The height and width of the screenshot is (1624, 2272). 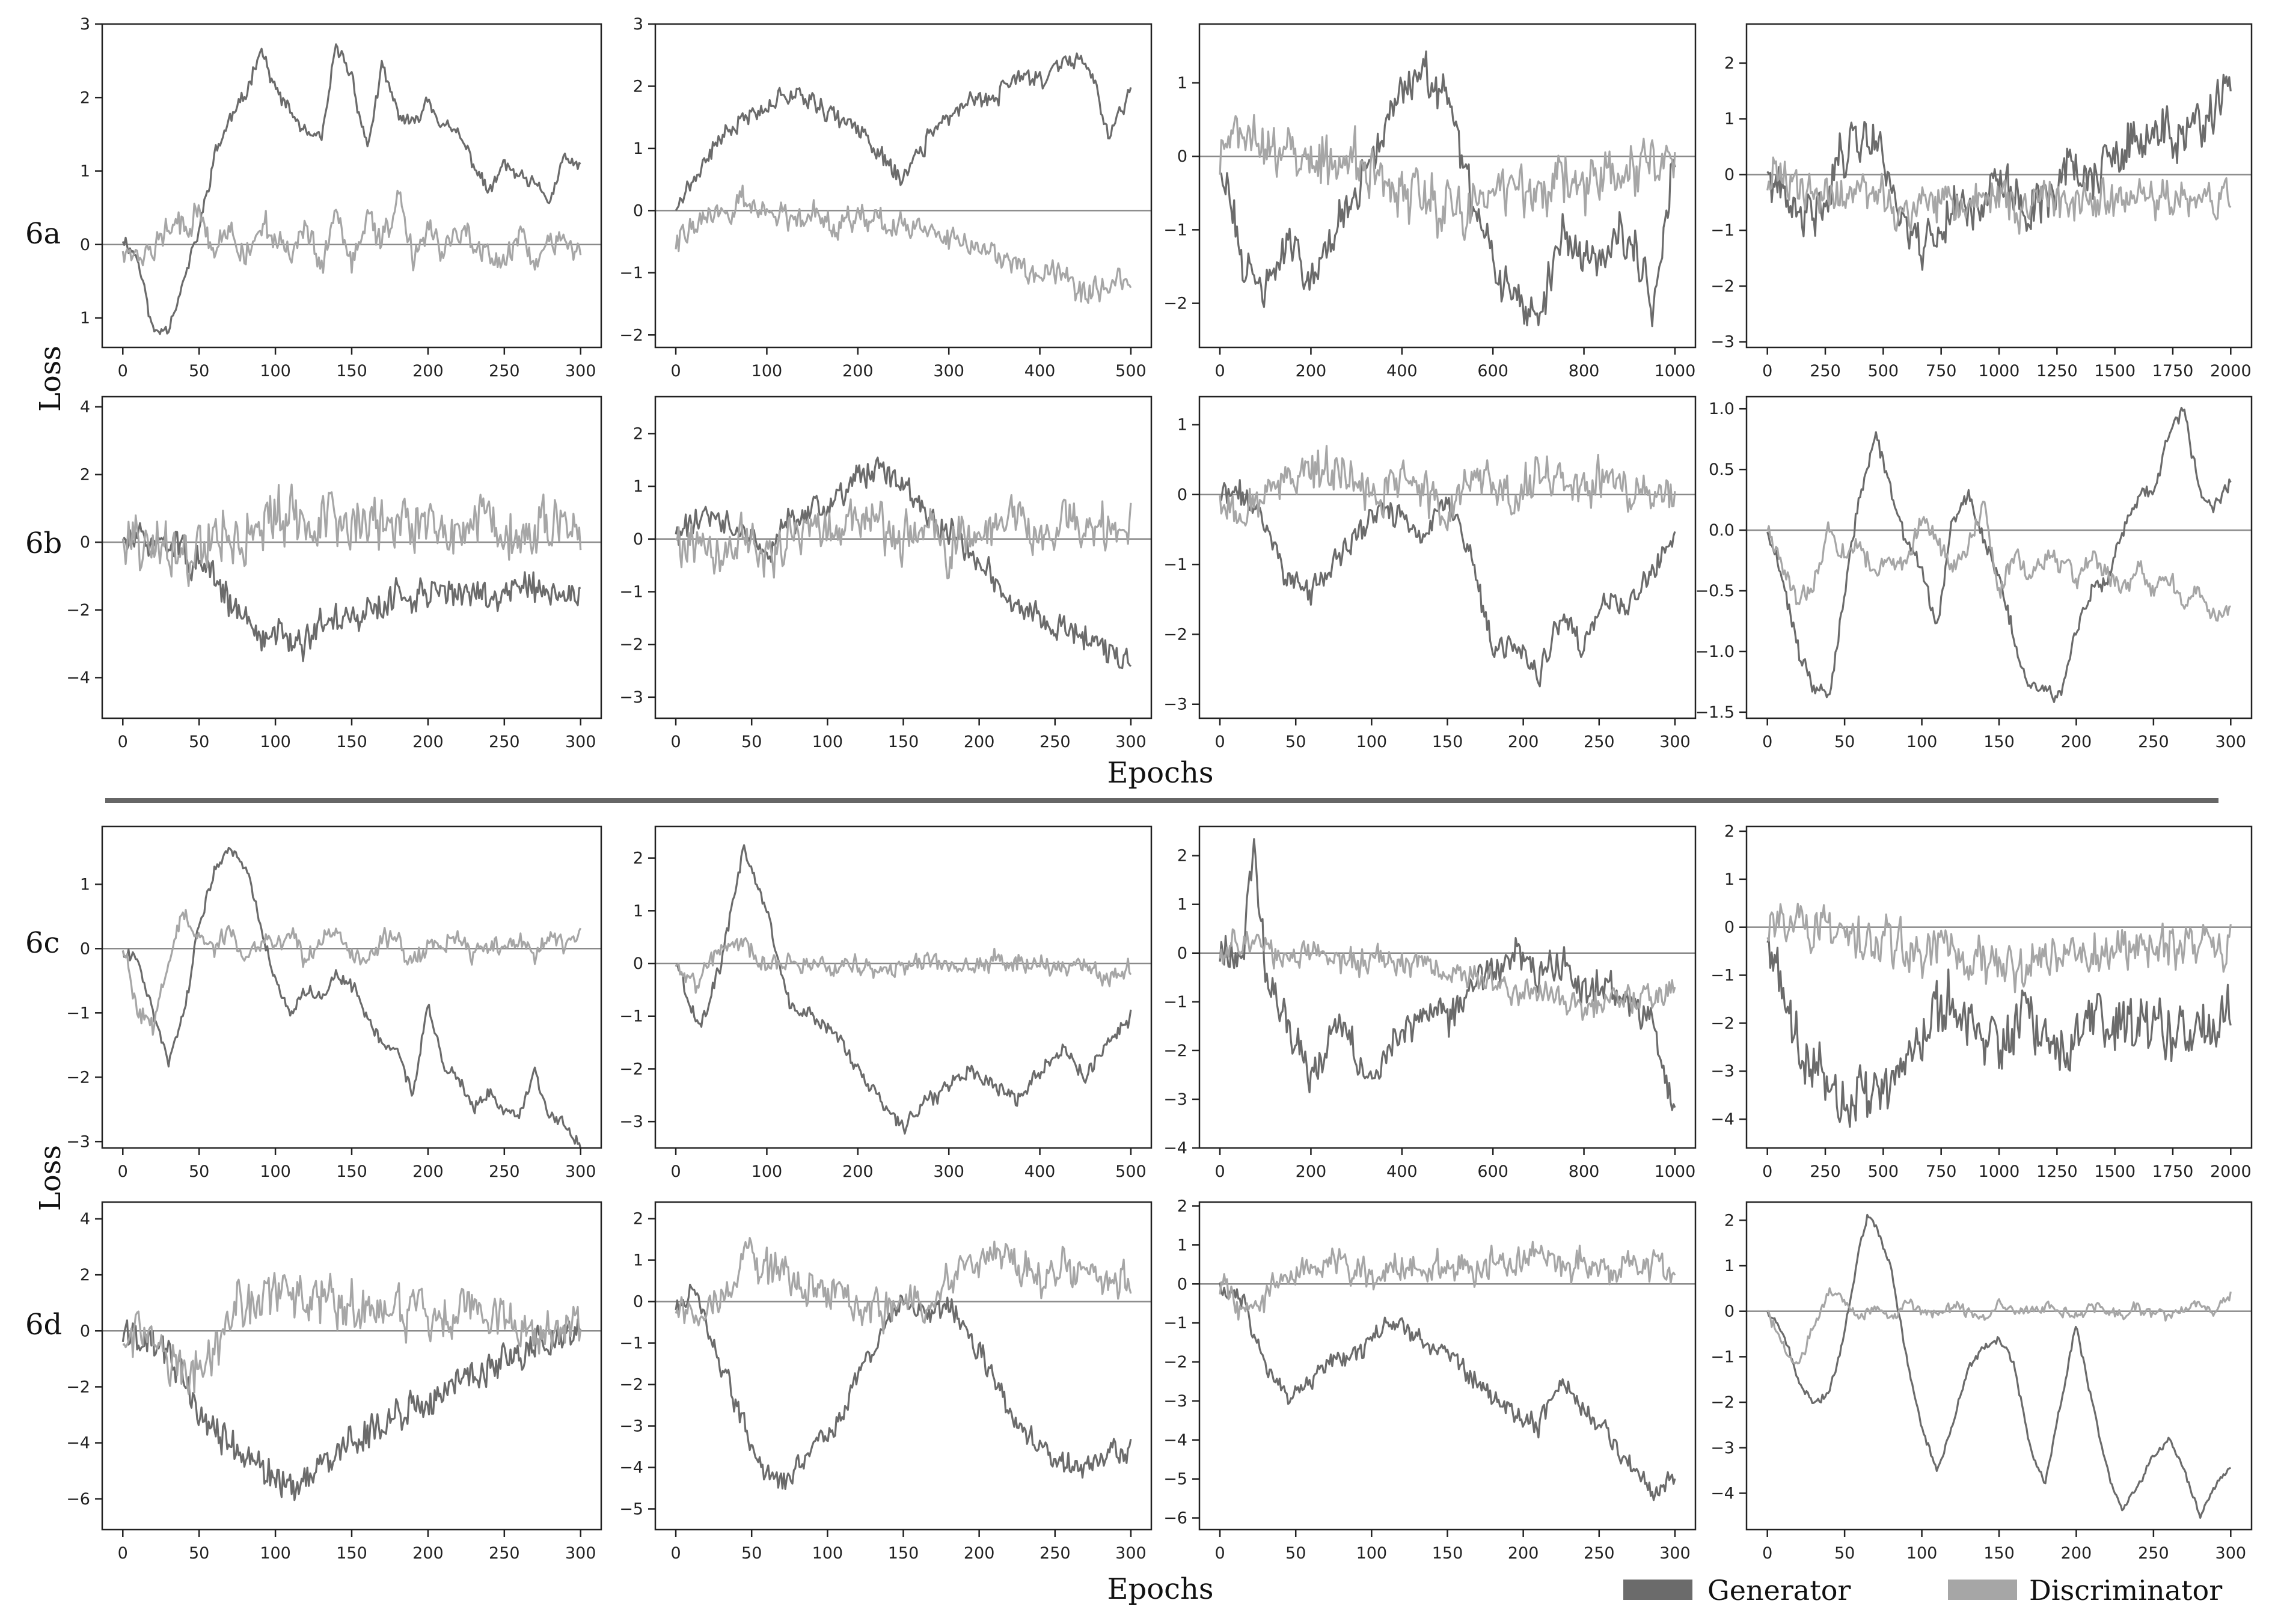 I want to click on x-tick-label: 800, so click(x=1584, y=371).